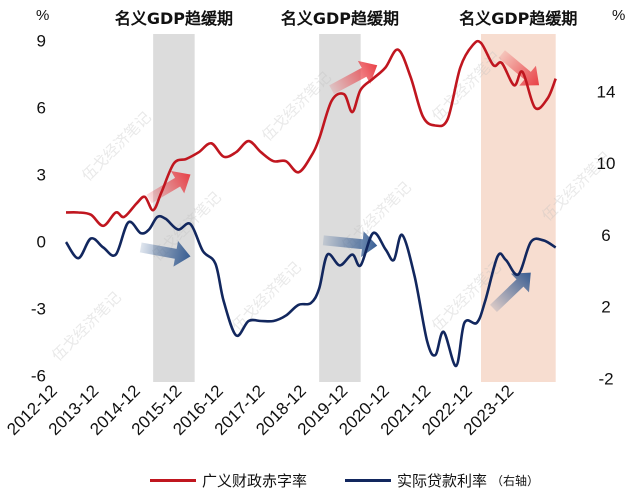 This screenshot has width=640, height=498. Describe the element at coordinates (606, 91) in the screenshot. I see `right-tick-label-0: 14` at that location.